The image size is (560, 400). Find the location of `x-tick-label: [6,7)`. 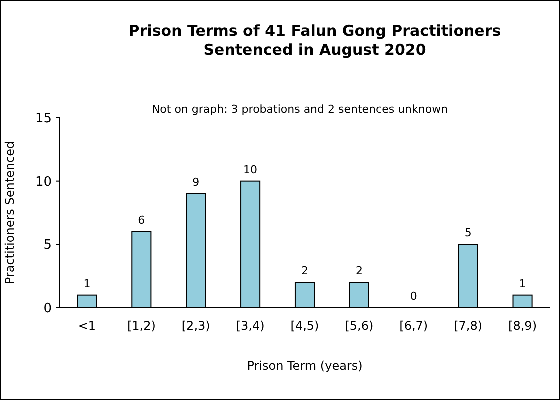

x-tick-label: [6,7) is located at coordinates (414, 326).